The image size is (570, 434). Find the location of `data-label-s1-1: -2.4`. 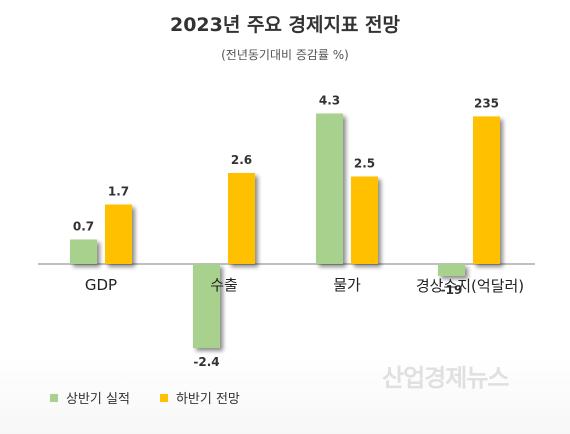

data-label-s1-1: -2.4 is located at coordinates (206, 362).